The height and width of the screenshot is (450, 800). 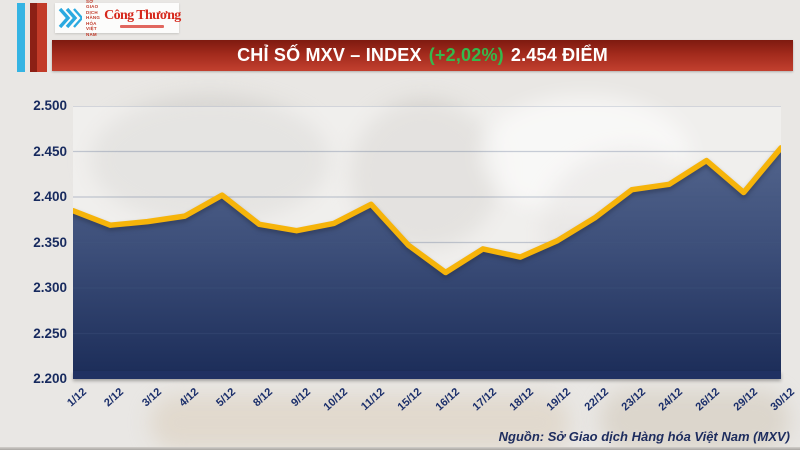 I want to click on mxv-logo-icon, so click(x=71, y=18).